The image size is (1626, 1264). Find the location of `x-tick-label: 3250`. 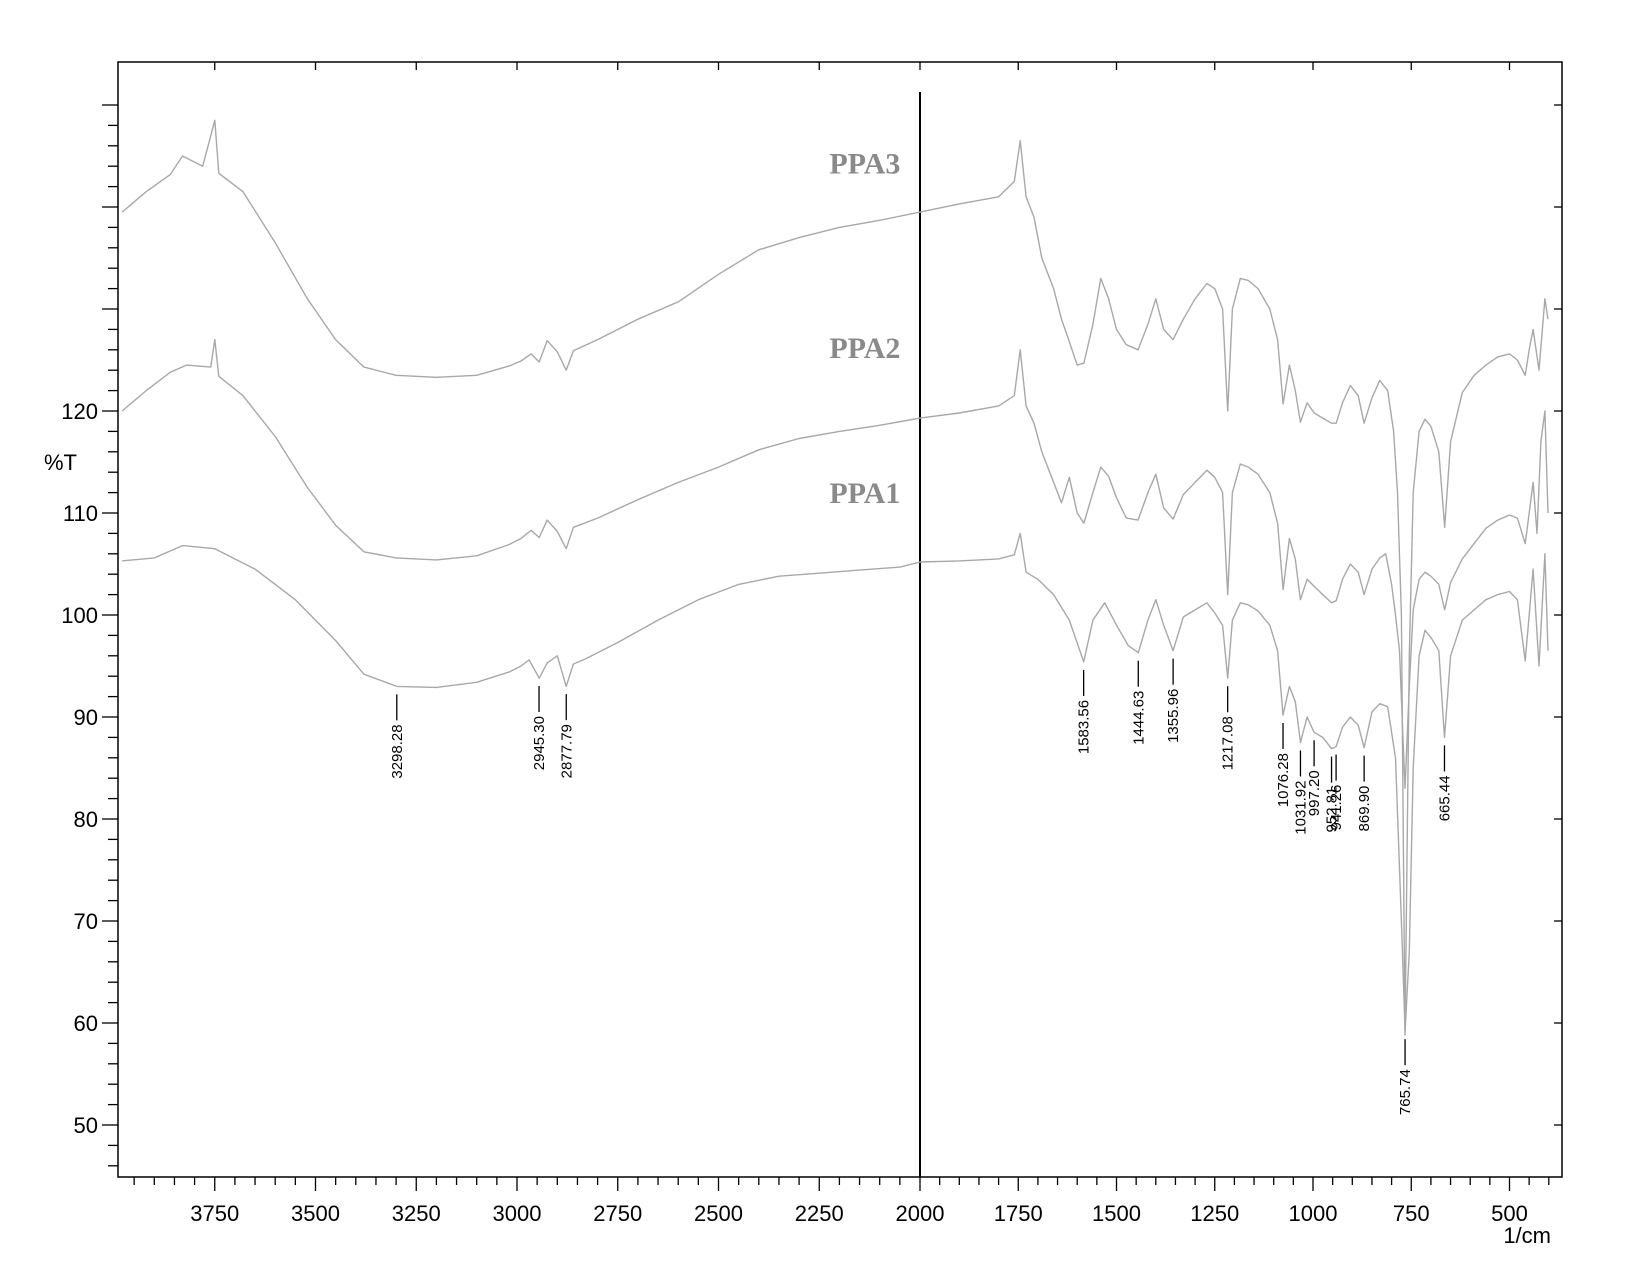

x-tick-label: 3250 is located at coordinates (416, 1213).